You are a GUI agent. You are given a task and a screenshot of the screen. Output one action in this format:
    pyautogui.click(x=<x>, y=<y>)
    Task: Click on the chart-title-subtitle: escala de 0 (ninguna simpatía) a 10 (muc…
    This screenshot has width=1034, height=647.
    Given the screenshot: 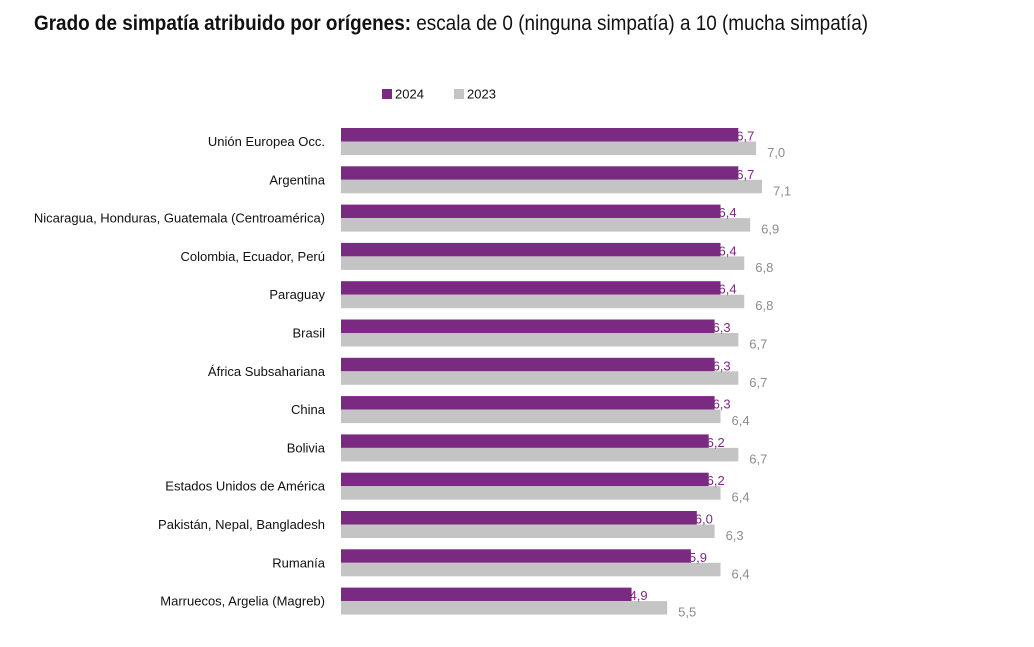 What is the action you would take?
    pyautogui.click(x=642, y=23)
    